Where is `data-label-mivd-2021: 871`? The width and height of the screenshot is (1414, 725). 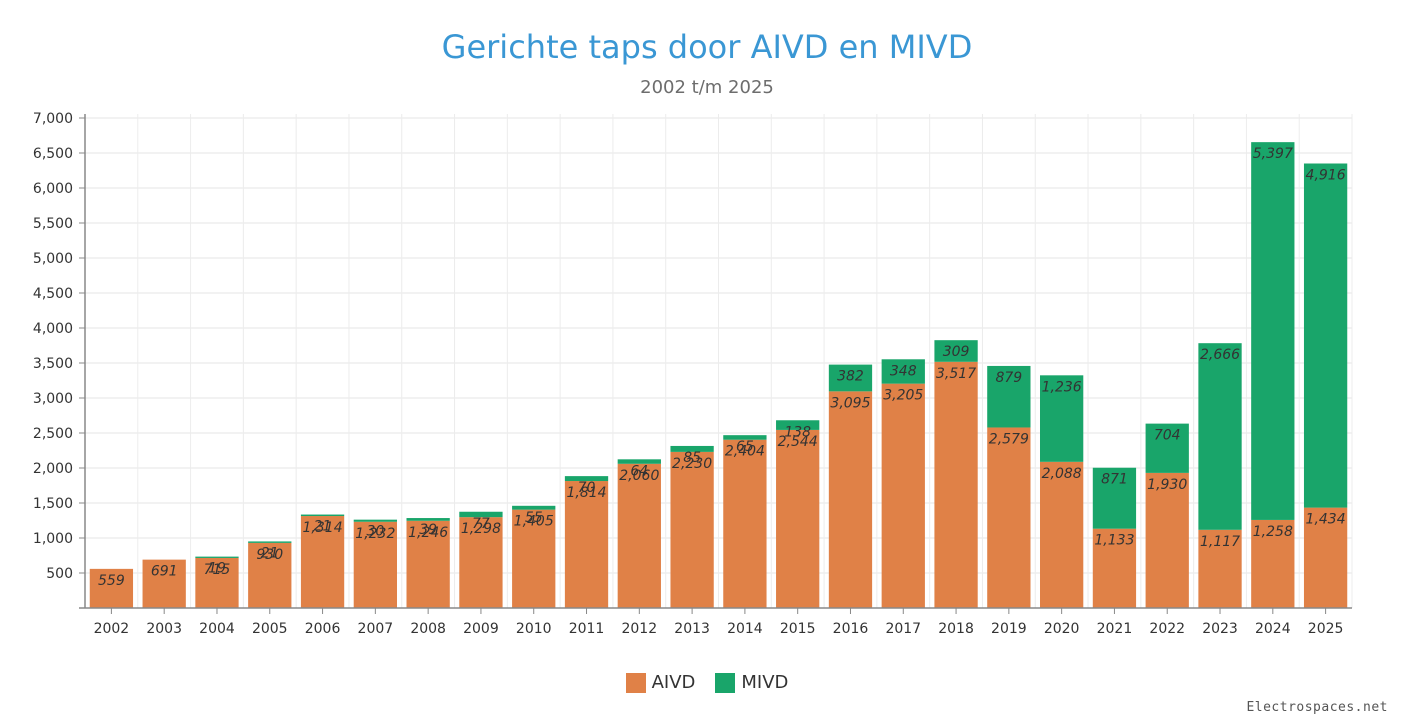 data-label-mivd-2021: 871 is located at coordinates (1114, 480).